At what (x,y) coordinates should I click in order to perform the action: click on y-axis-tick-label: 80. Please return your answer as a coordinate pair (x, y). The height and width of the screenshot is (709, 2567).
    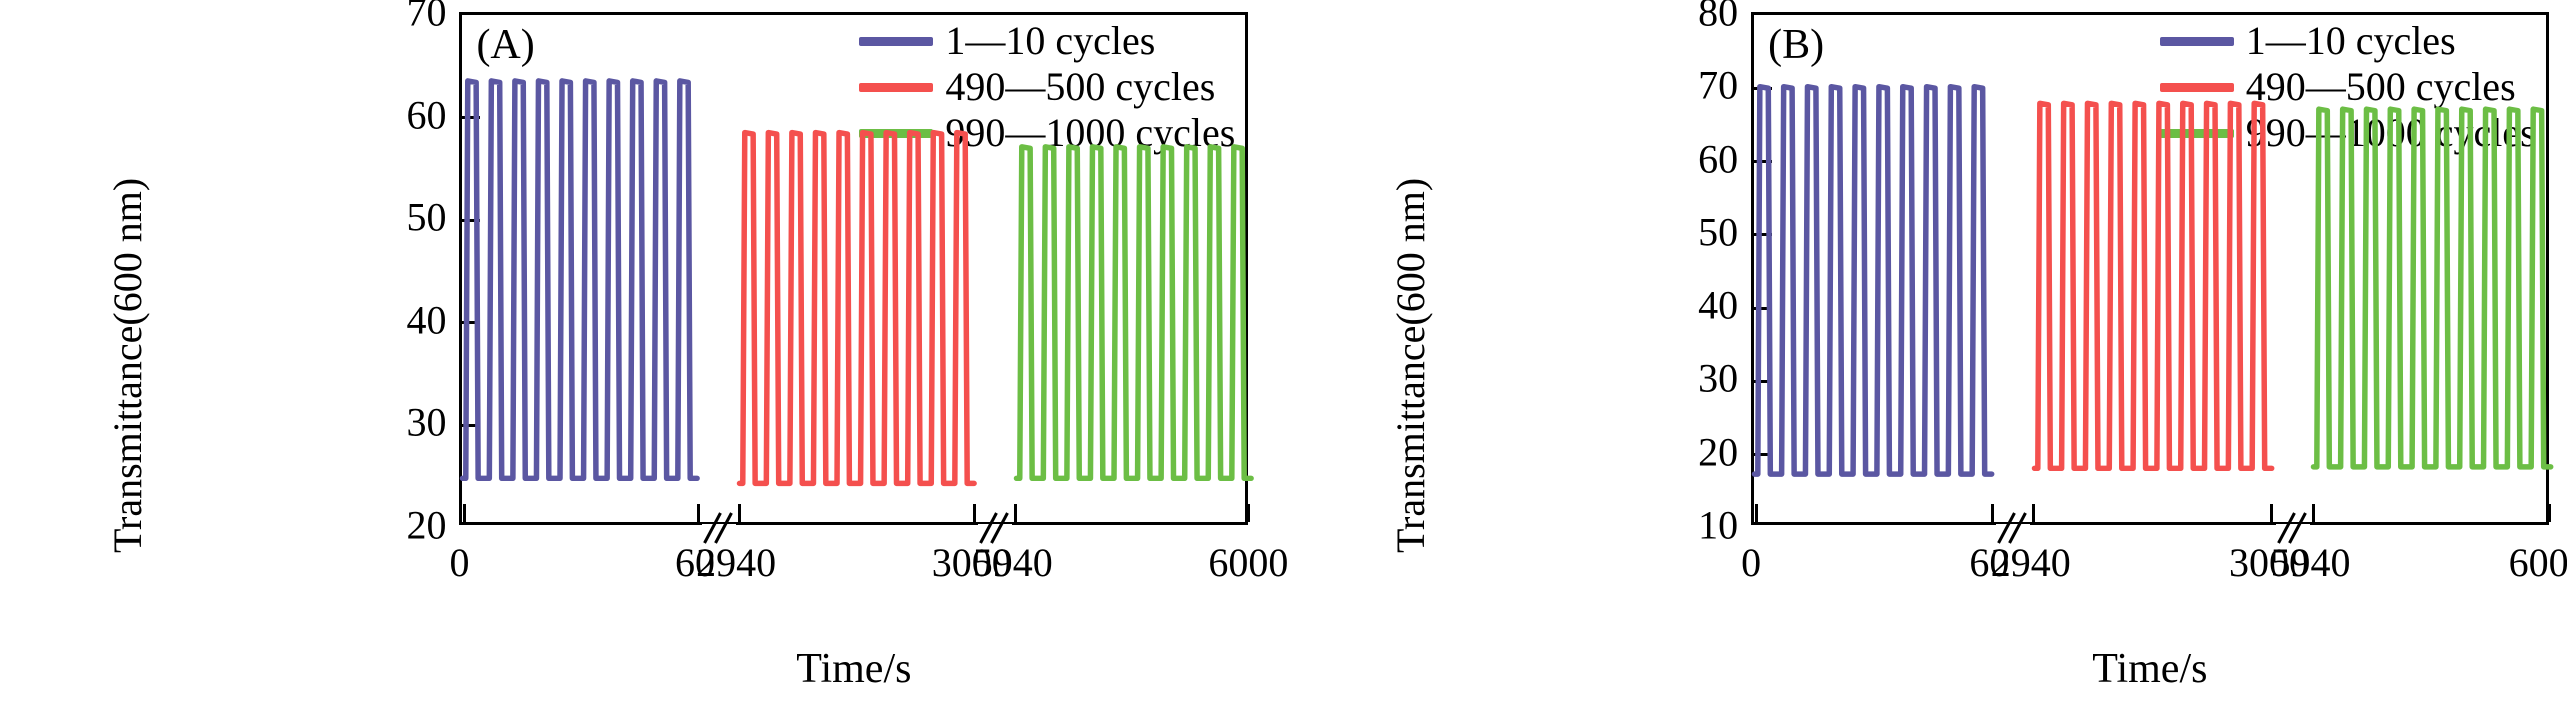
    Looking at the image, I should click on (1718, 17).